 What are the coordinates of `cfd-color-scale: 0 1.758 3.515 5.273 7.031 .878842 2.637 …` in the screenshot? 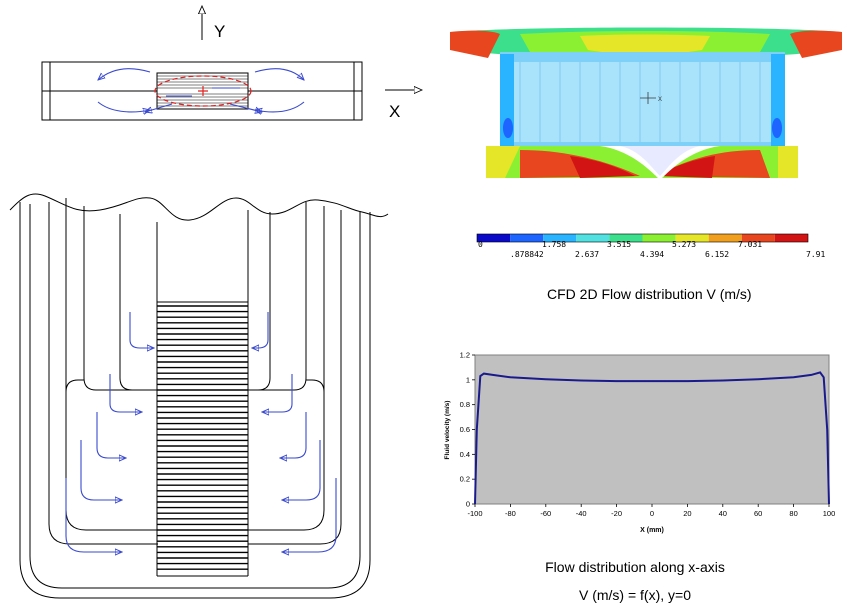 It's located at (650, 246).